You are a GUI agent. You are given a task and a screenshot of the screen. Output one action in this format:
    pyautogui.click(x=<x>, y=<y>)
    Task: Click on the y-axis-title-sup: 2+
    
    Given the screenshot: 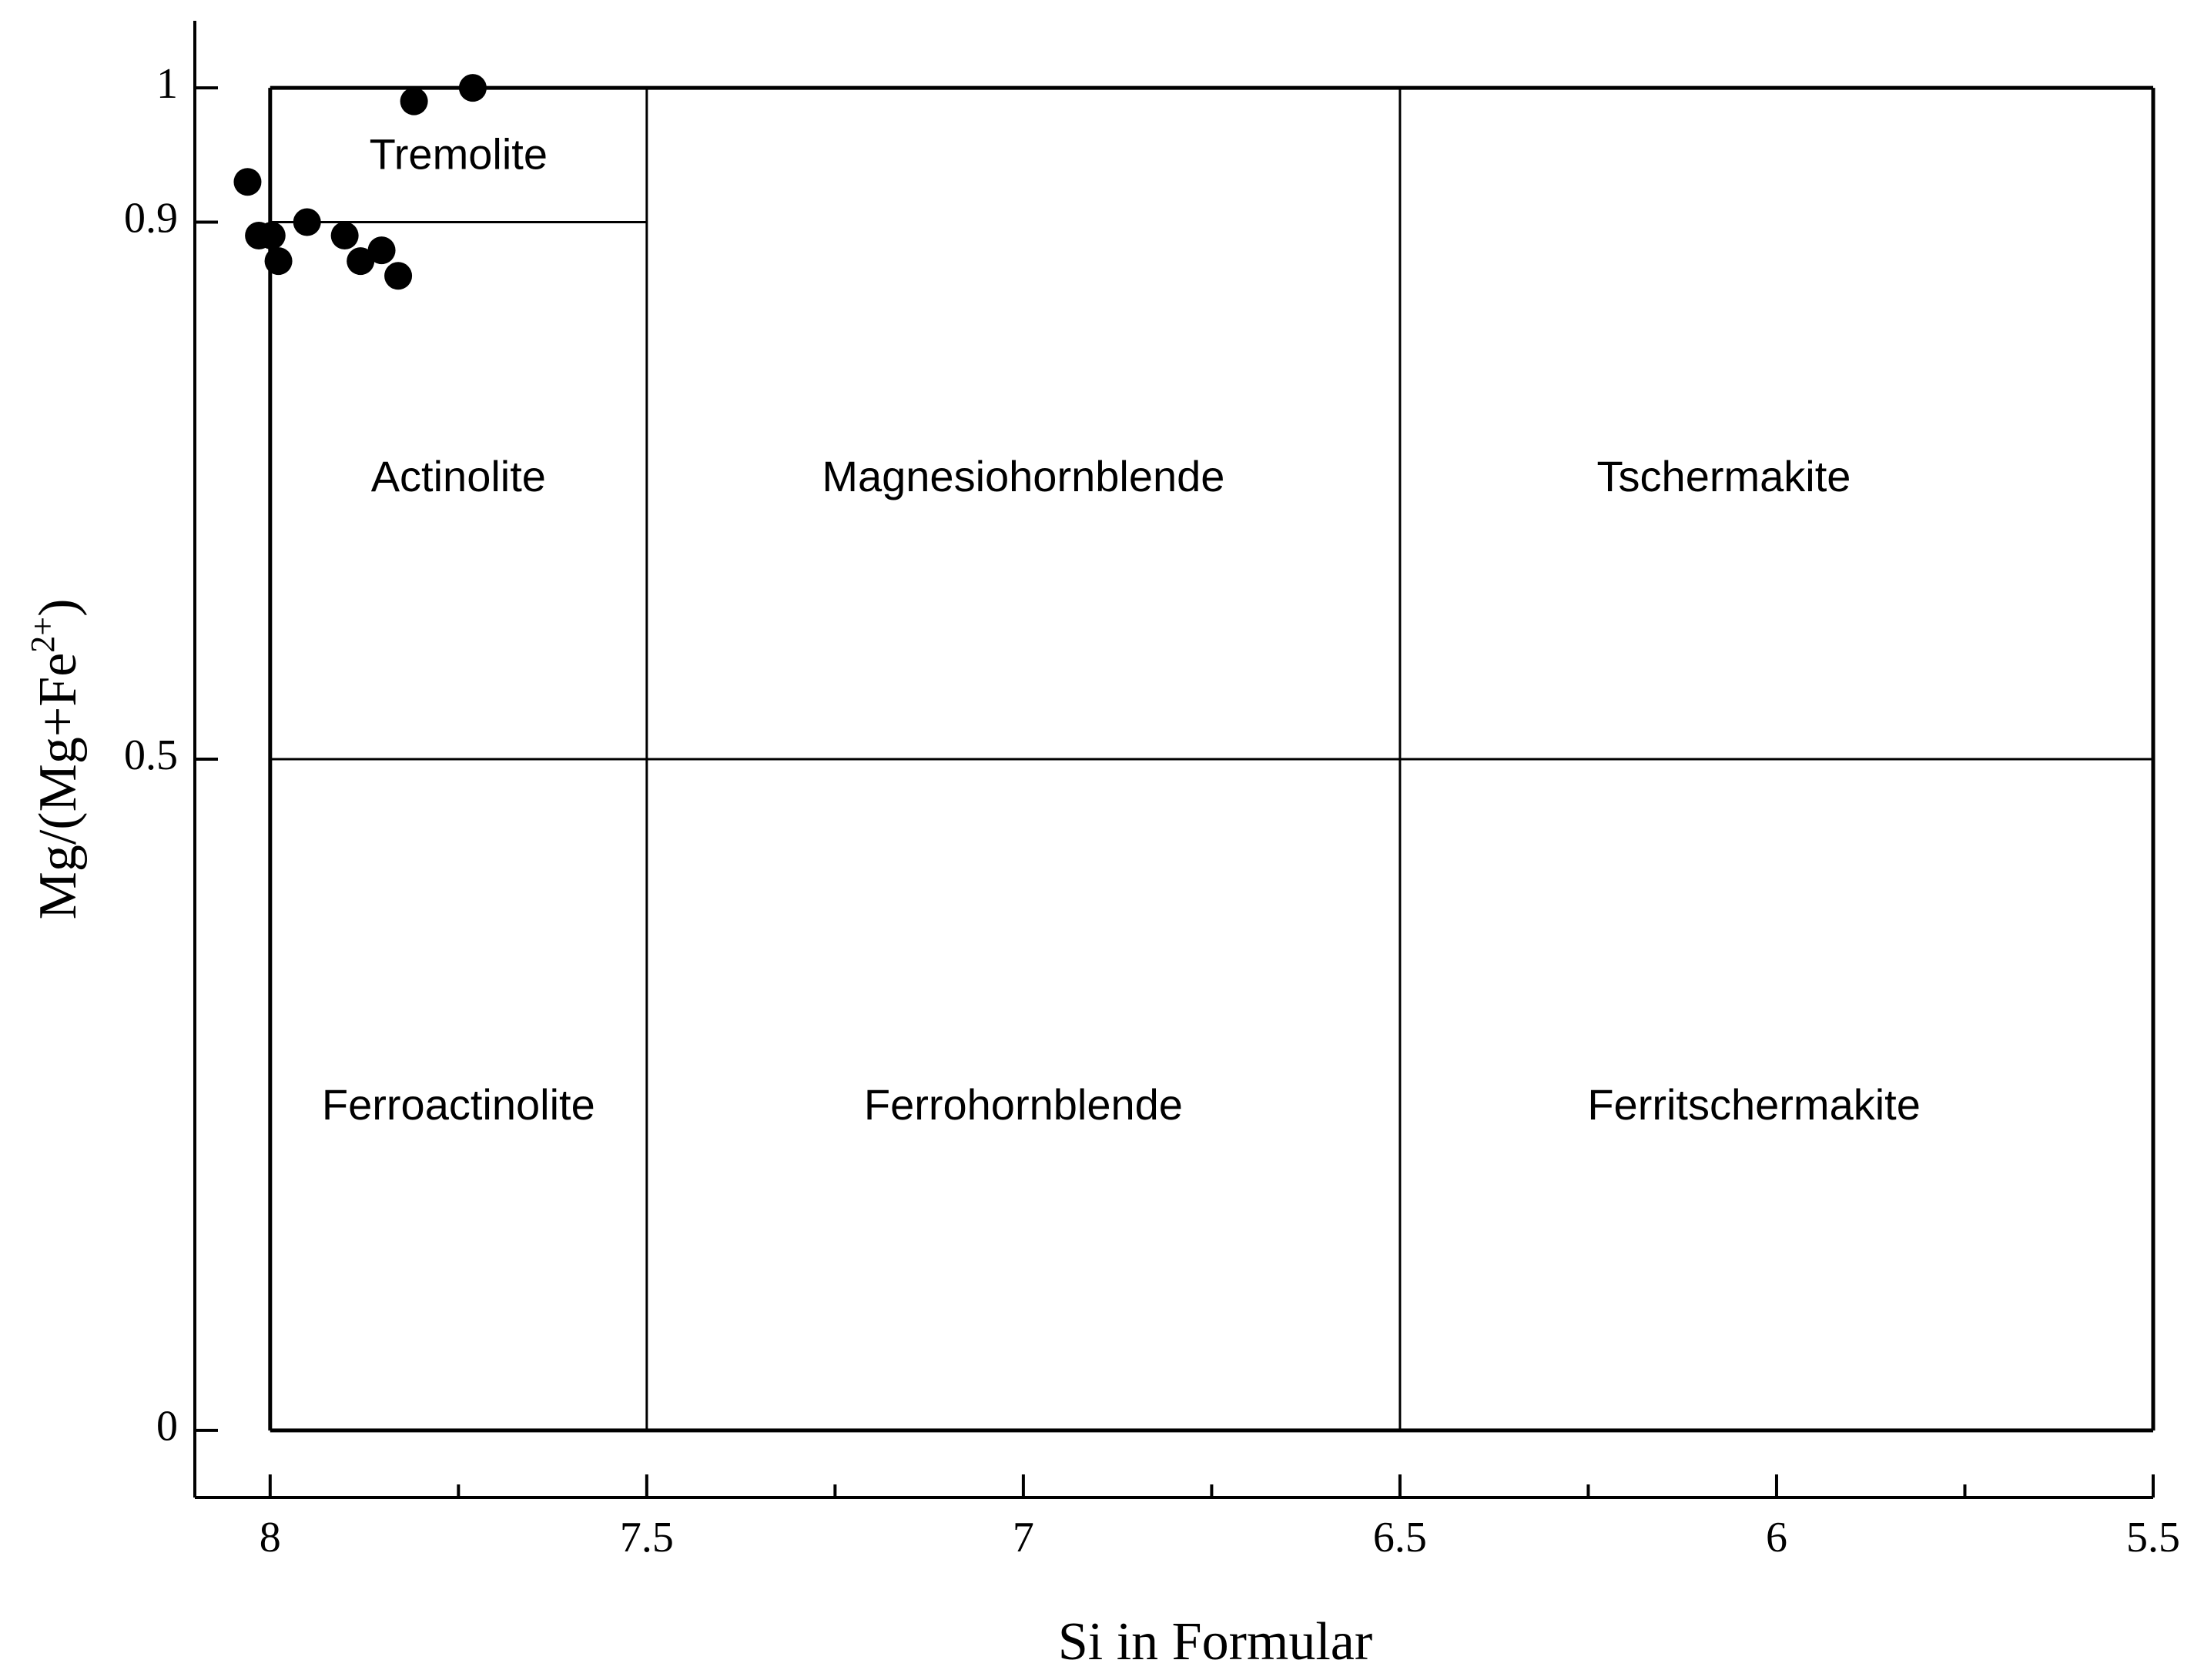 What is the action you would take?
    pyautogui.click(x=43, y=635)
    